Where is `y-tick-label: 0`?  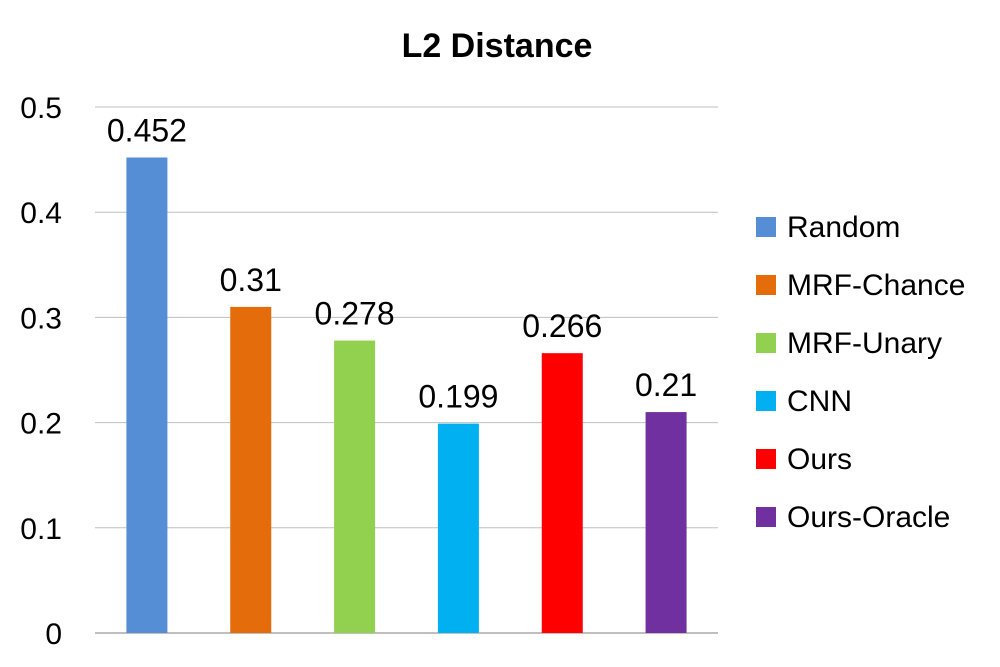
y-tick-label: 0 is located at coordinates (53, 634).